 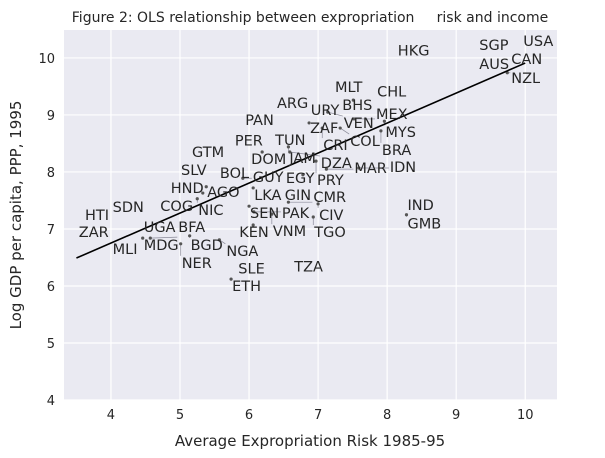 I want to click on point-label: VNM, so click(x=289, y=232).